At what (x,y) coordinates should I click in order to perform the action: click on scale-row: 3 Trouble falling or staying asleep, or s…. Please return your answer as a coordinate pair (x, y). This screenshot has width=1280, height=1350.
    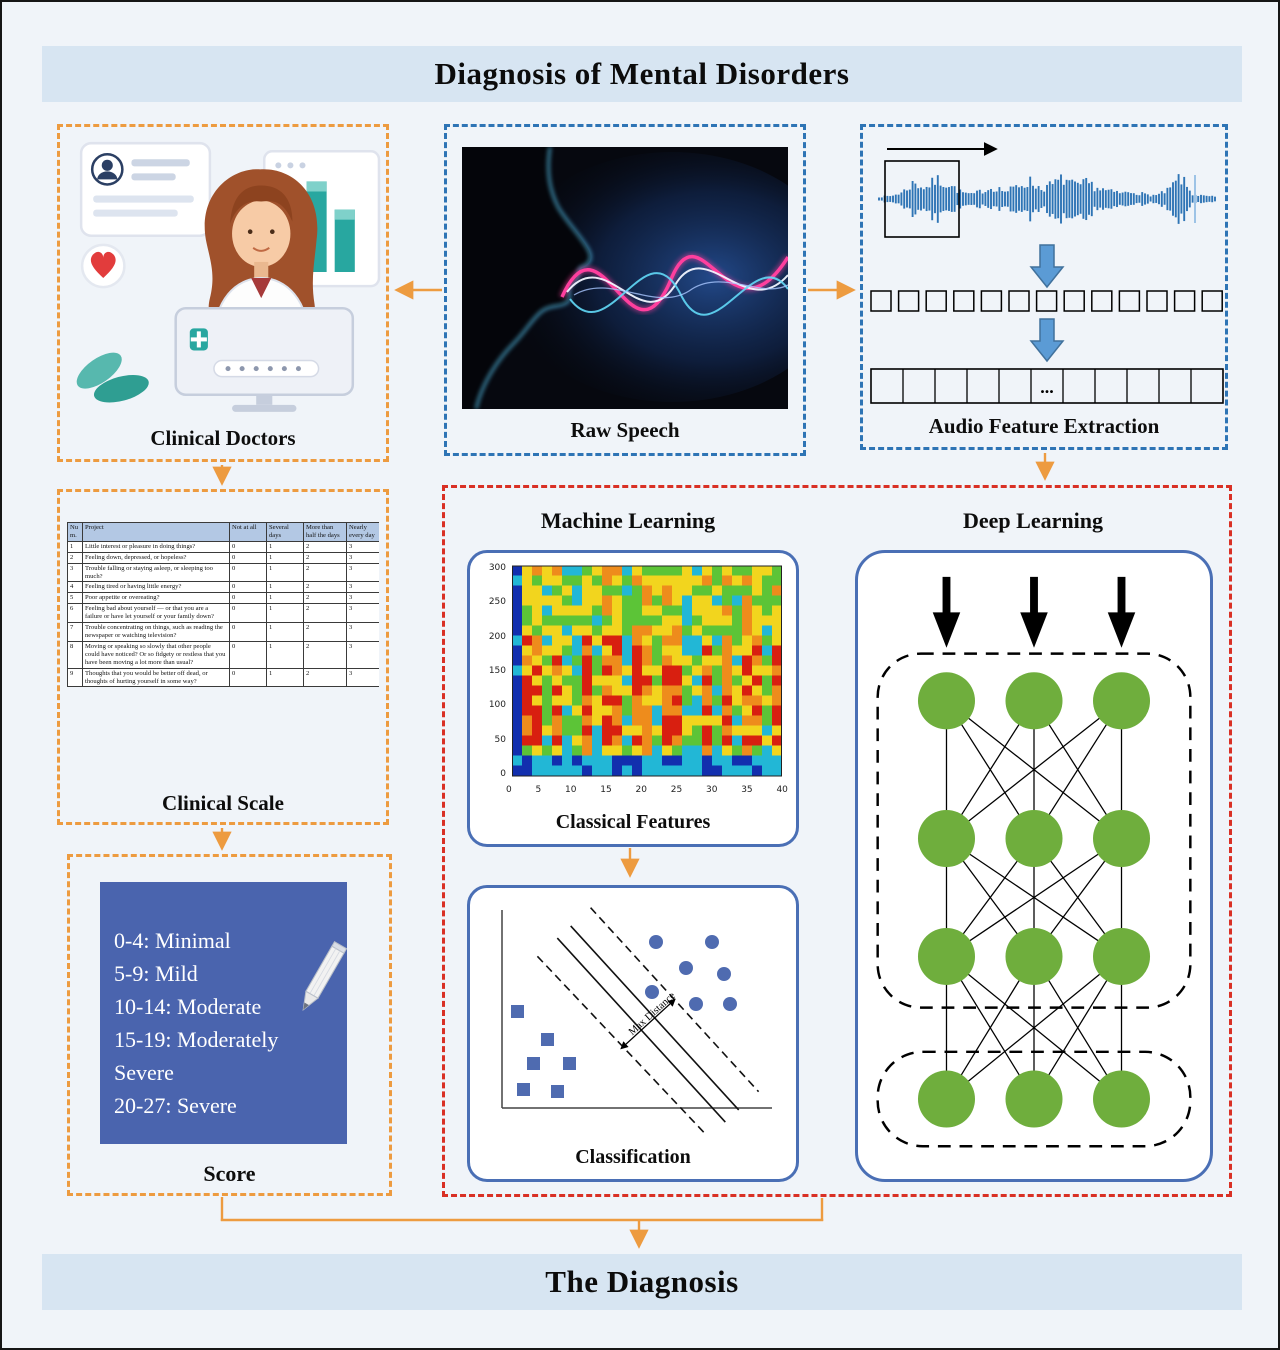
    Looking at the image, I should click on (223, 572).